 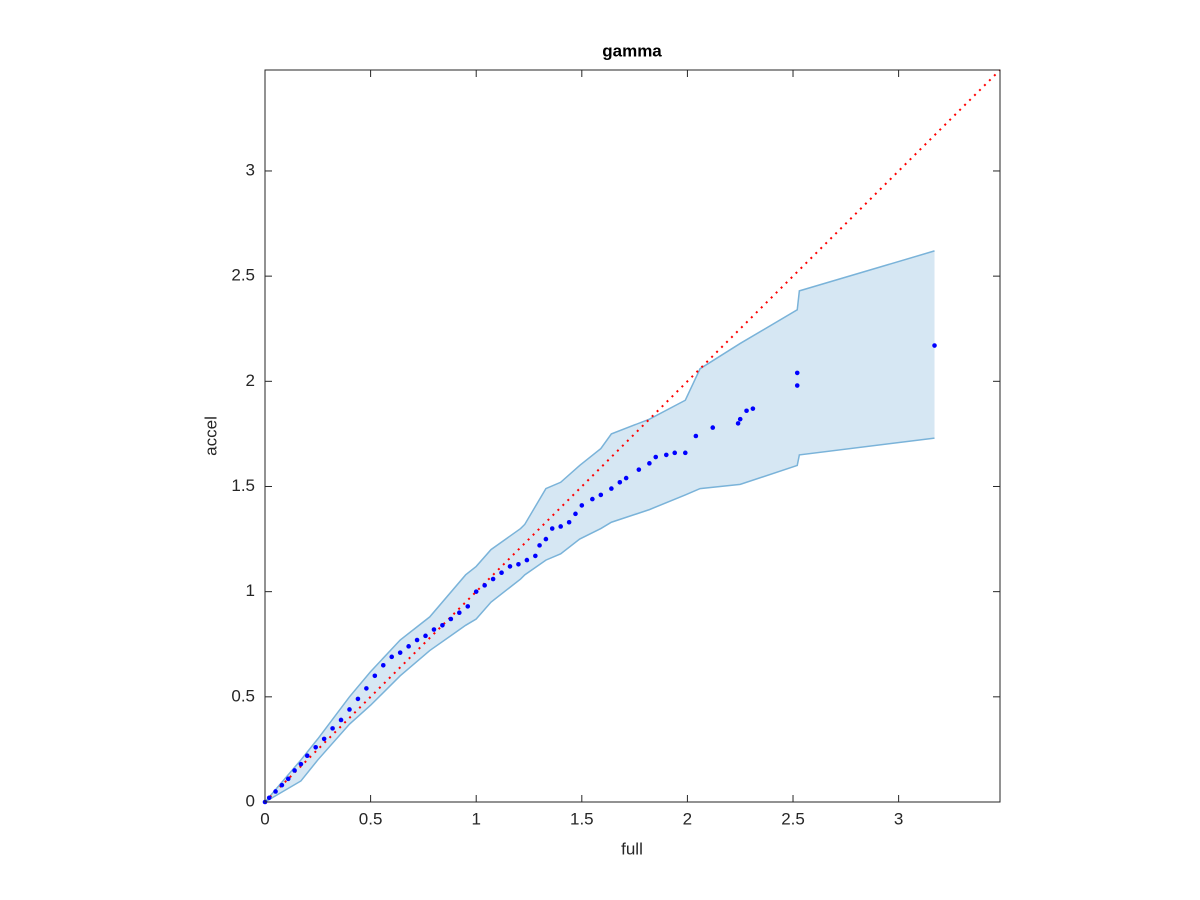 What do you see at coordinates (264, 818) in the screenshot?
I see `x-tick-label: 0` at bounding box center [264, 818].